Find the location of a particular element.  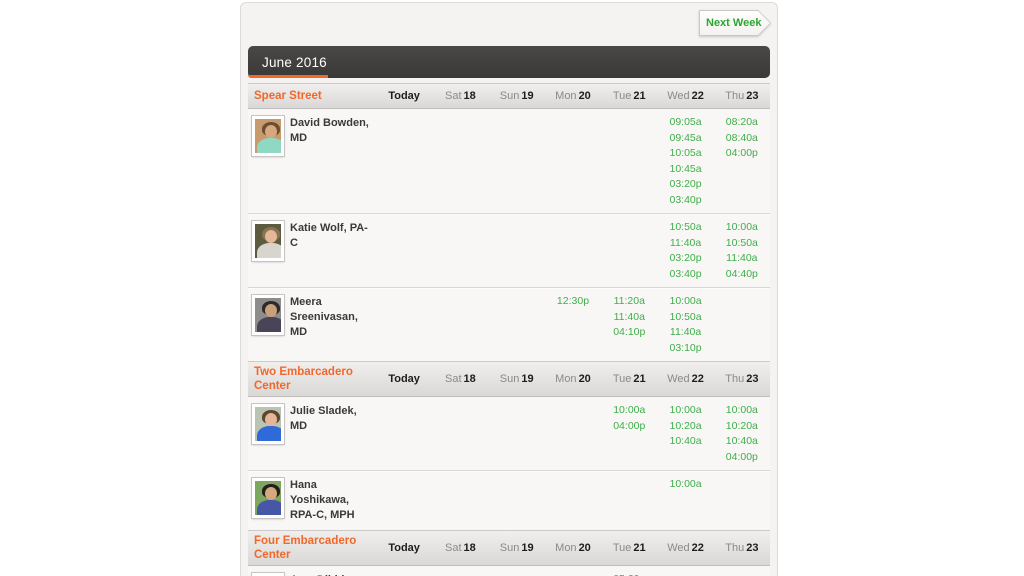

time-slot: 09:45a is located at coordinates (685, 137).